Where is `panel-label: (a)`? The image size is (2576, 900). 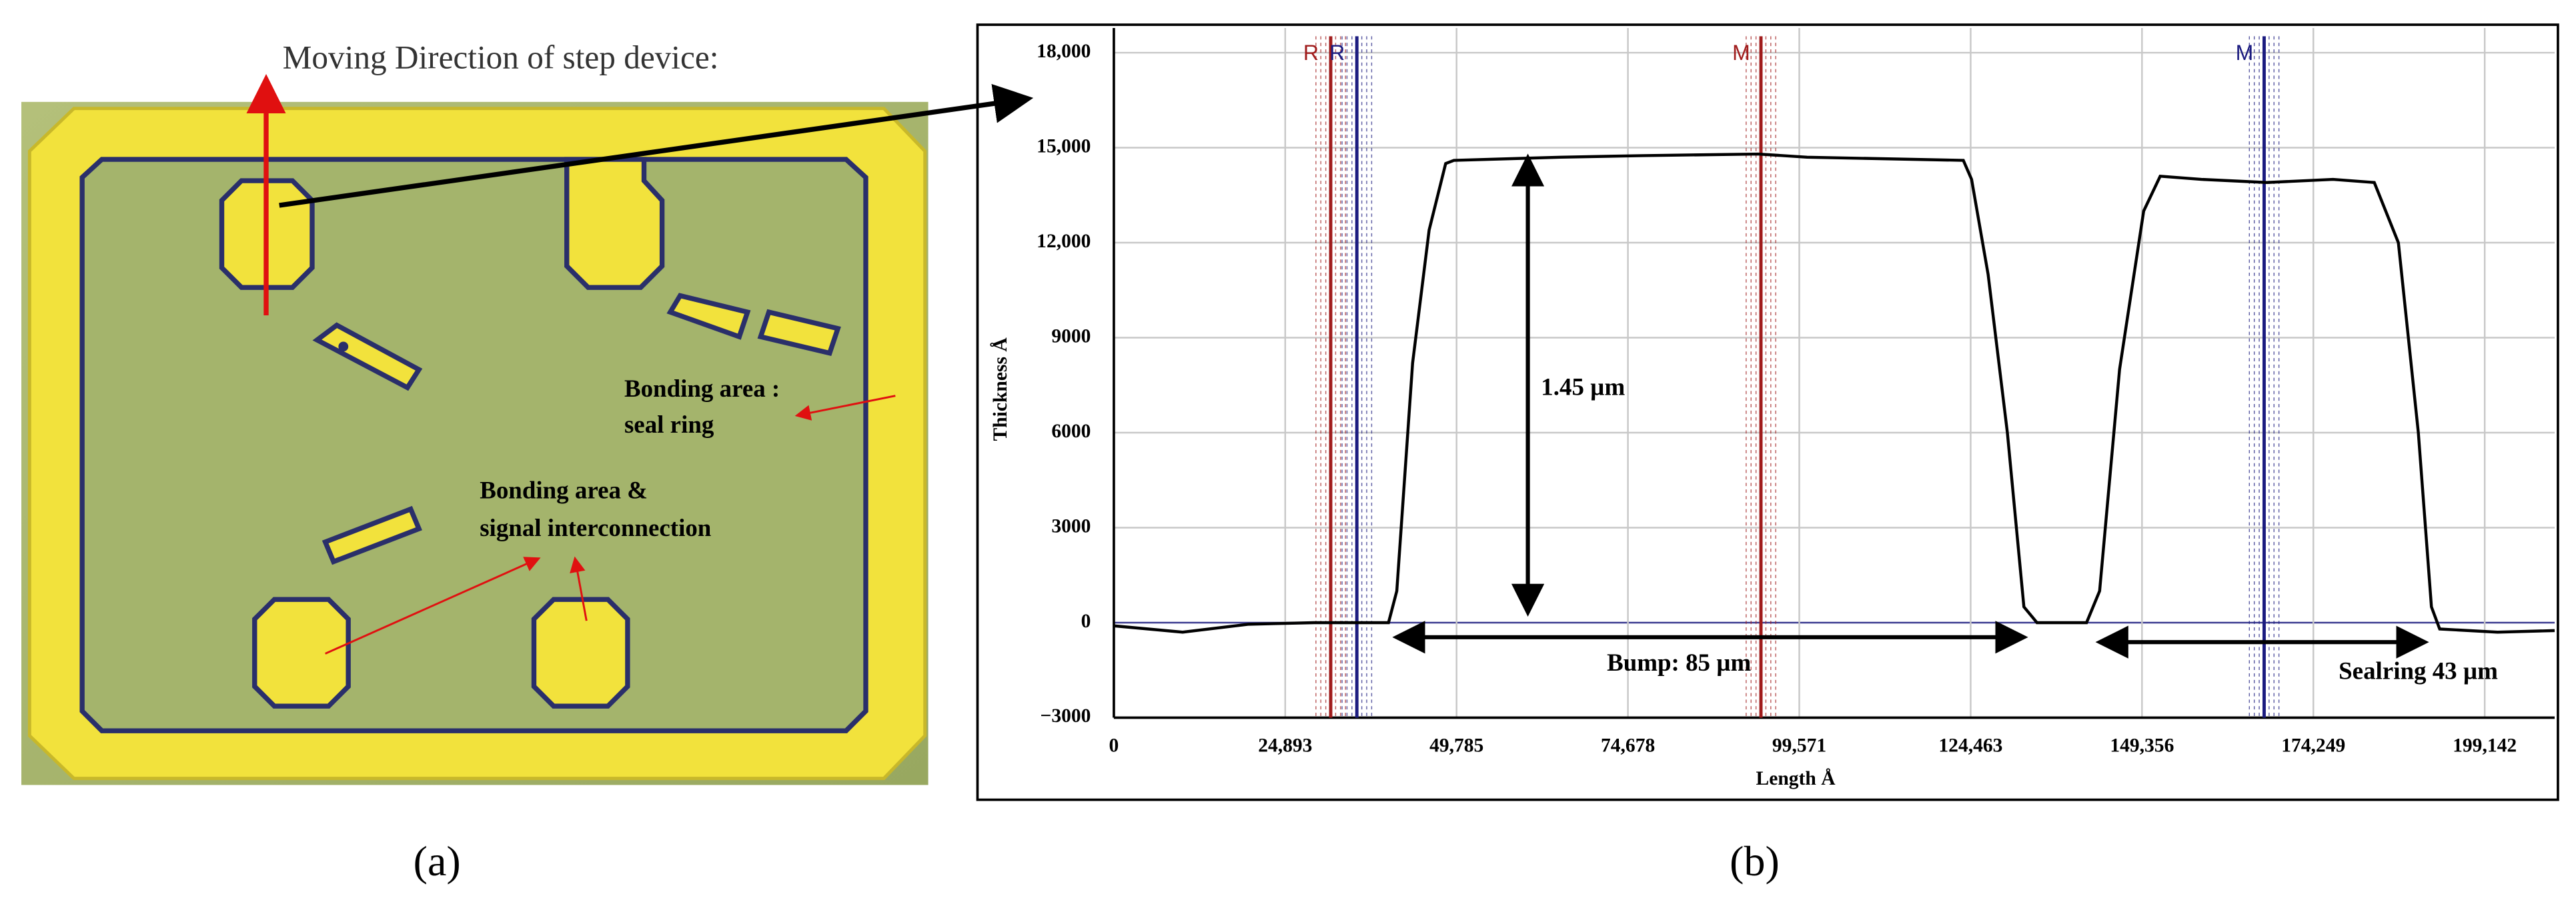
panel-label: (a) is located at coordinates (437, 861).